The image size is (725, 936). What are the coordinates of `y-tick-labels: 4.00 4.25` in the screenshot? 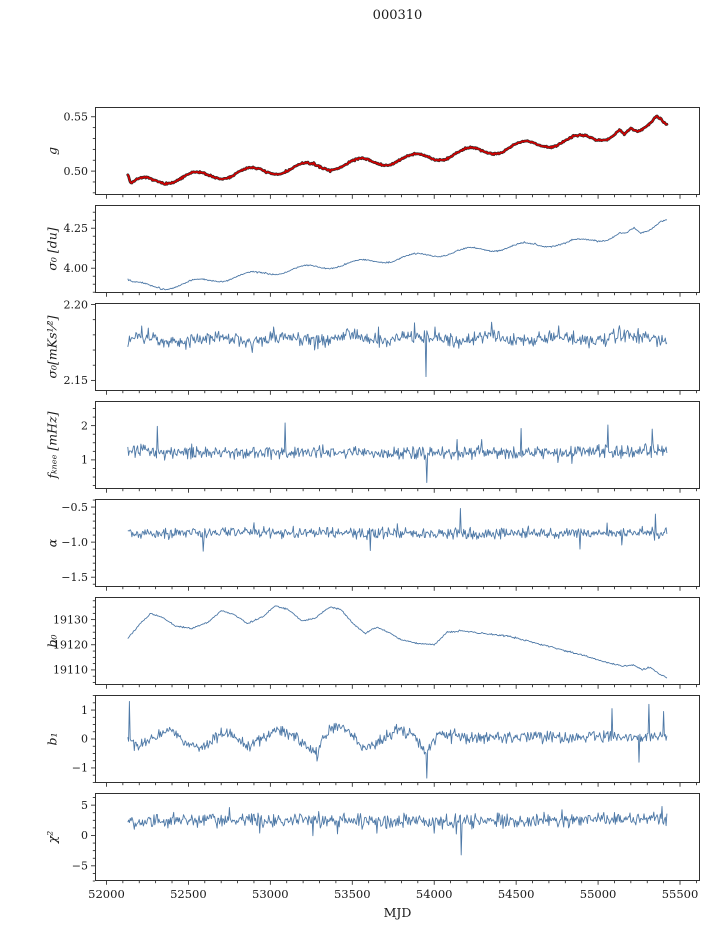 It's located at (76, 248).